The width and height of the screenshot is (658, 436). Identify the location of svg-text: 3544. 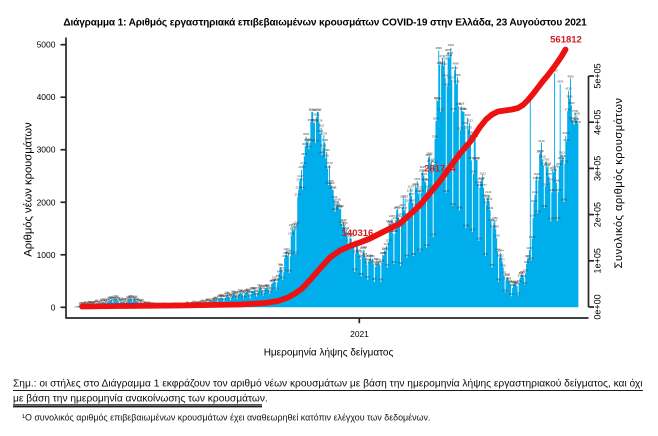
(436, 119).